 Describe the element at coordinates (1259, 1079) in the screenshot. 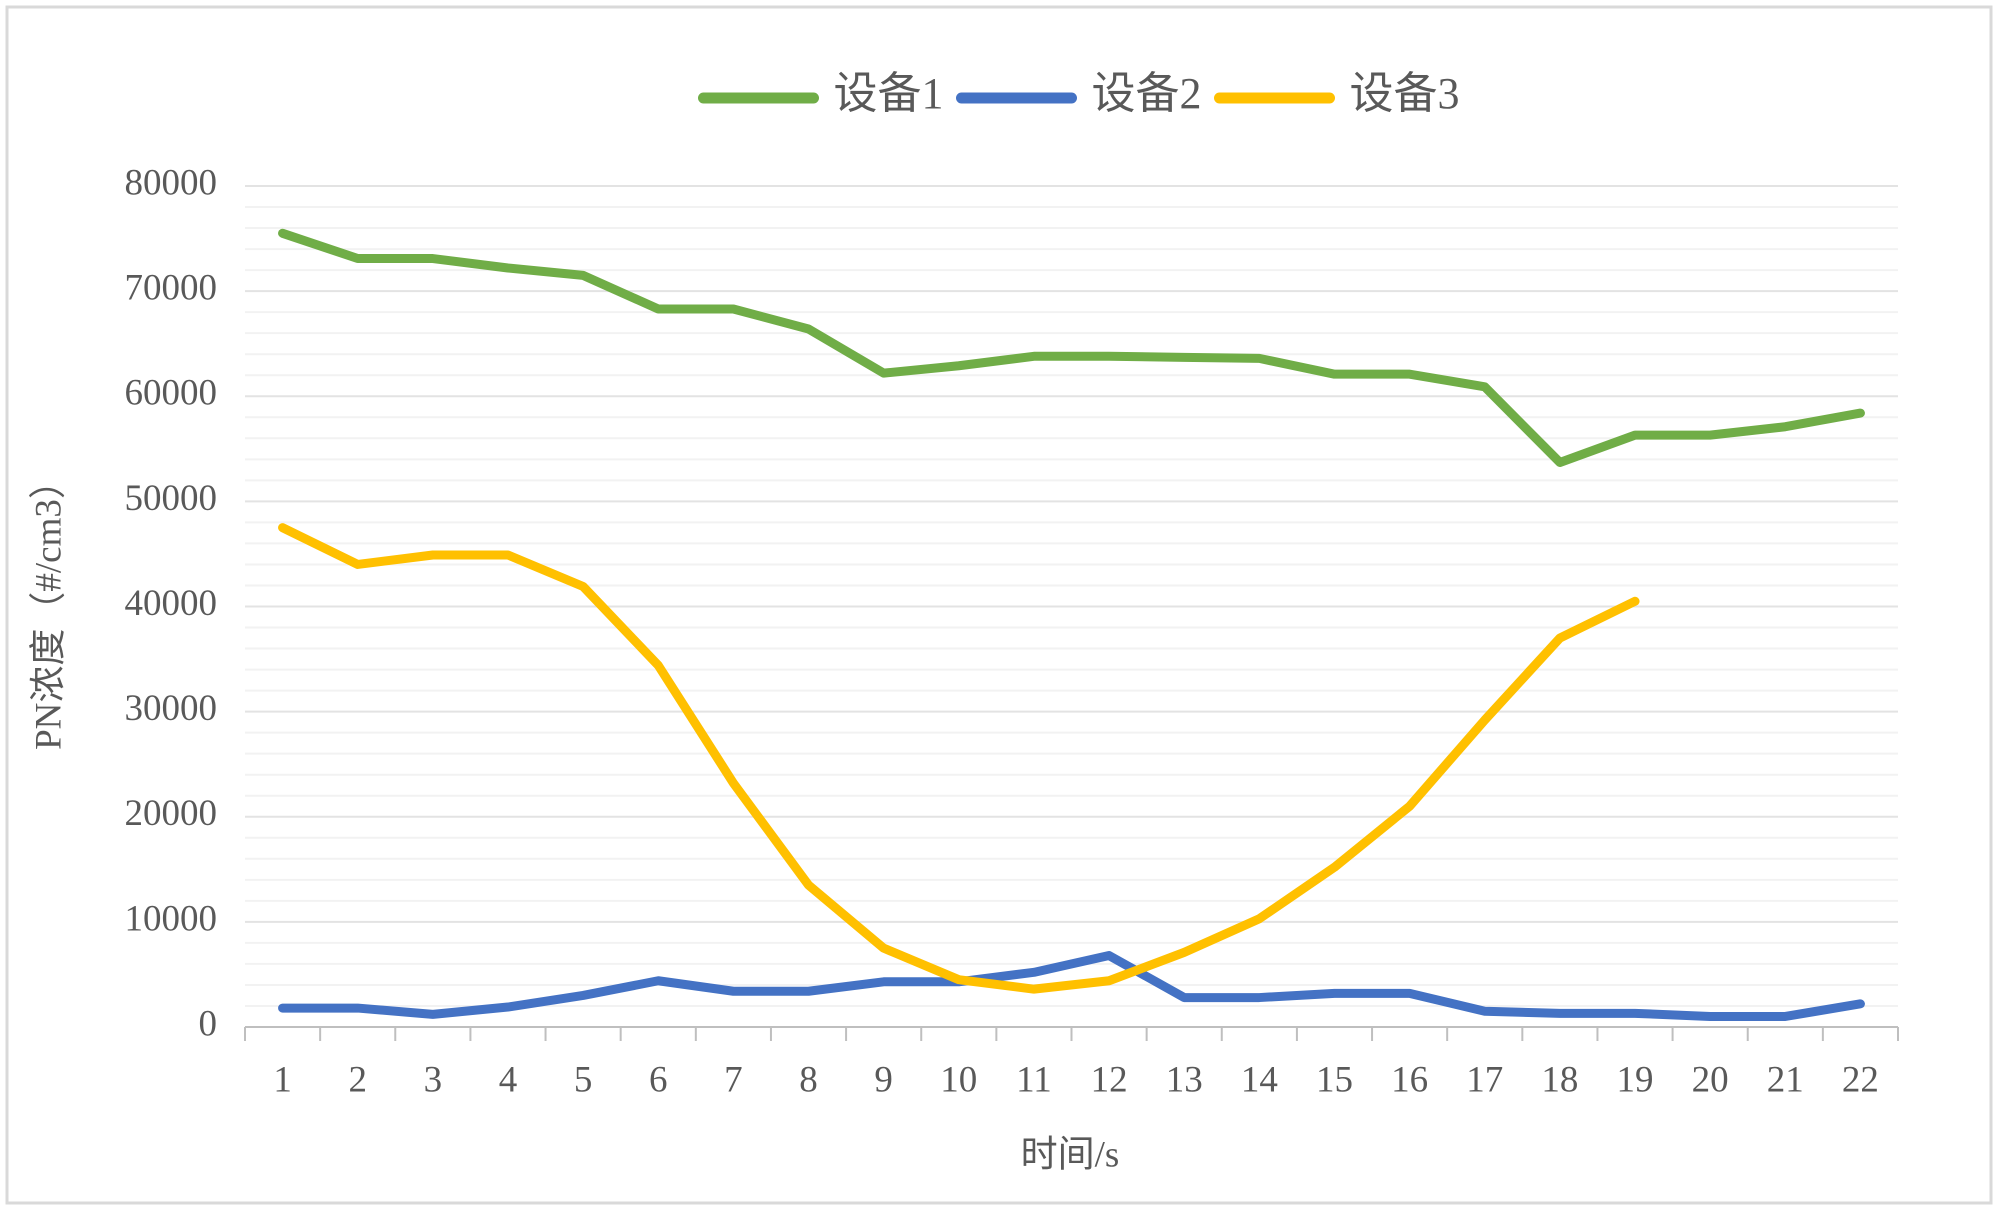

I see `x-tick-label: 14` at that location.